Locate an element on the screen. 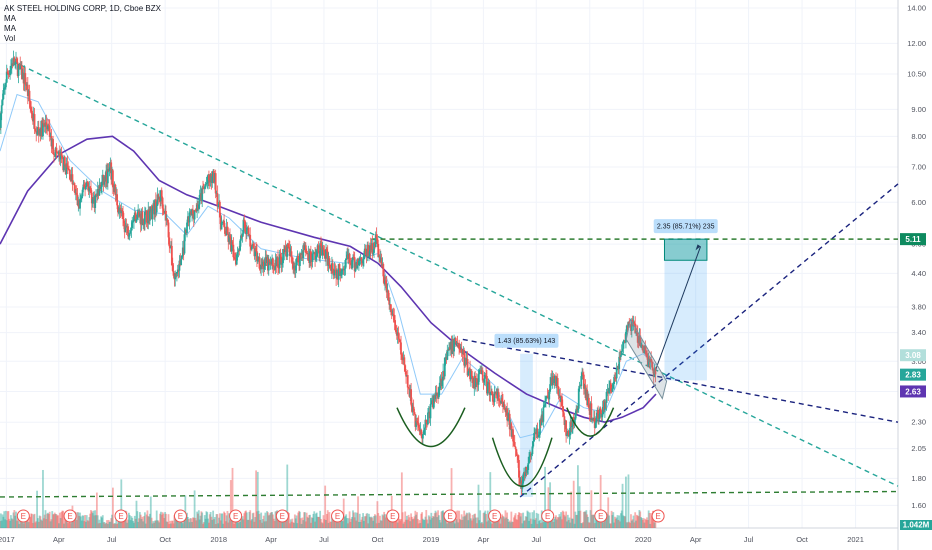  measure-boxes: 1.43 (85.63%) 143 2.35 (85.71%) 235 is located at coordinates (606, 358).